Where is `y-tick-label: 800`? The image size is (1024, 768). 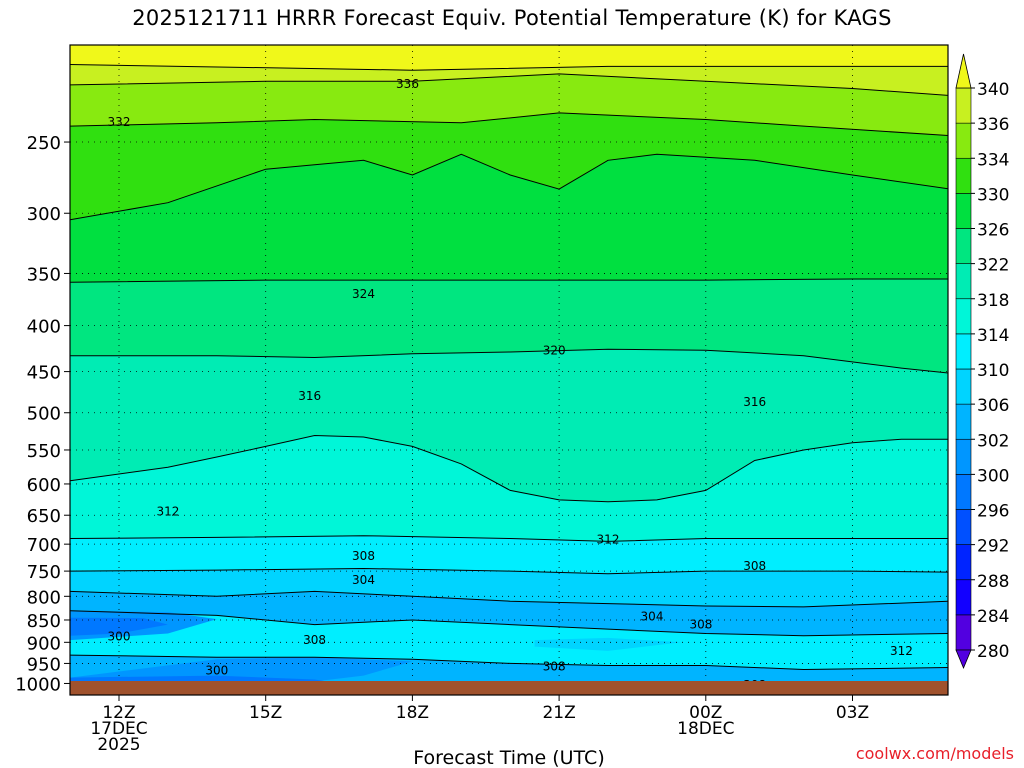 y-tick-label: 800 is located at coordinates (44, 597).